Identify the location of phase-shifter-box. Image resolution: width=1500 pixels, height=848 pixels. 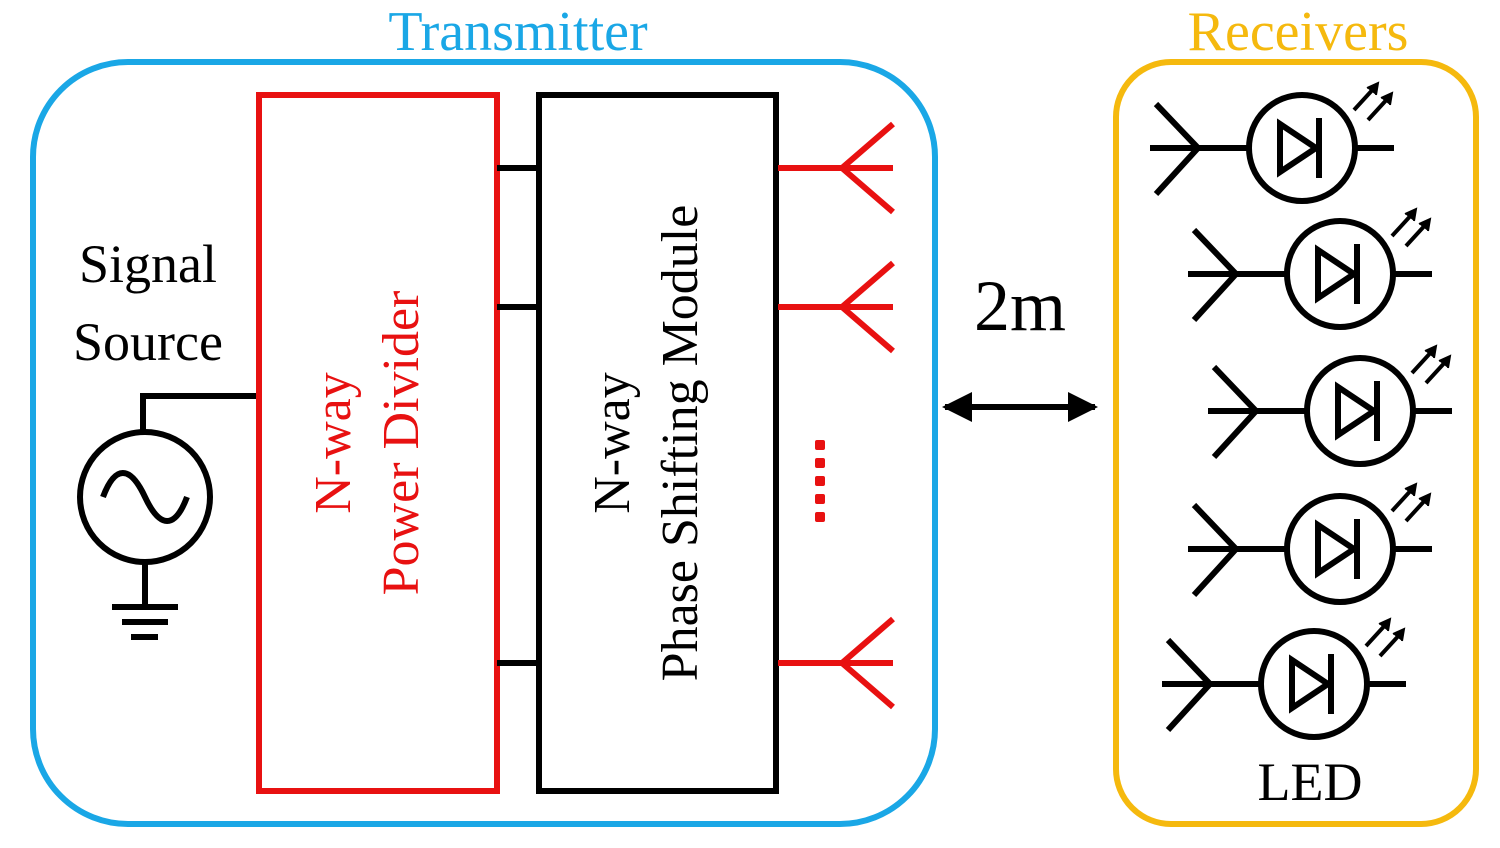
(657, 443).